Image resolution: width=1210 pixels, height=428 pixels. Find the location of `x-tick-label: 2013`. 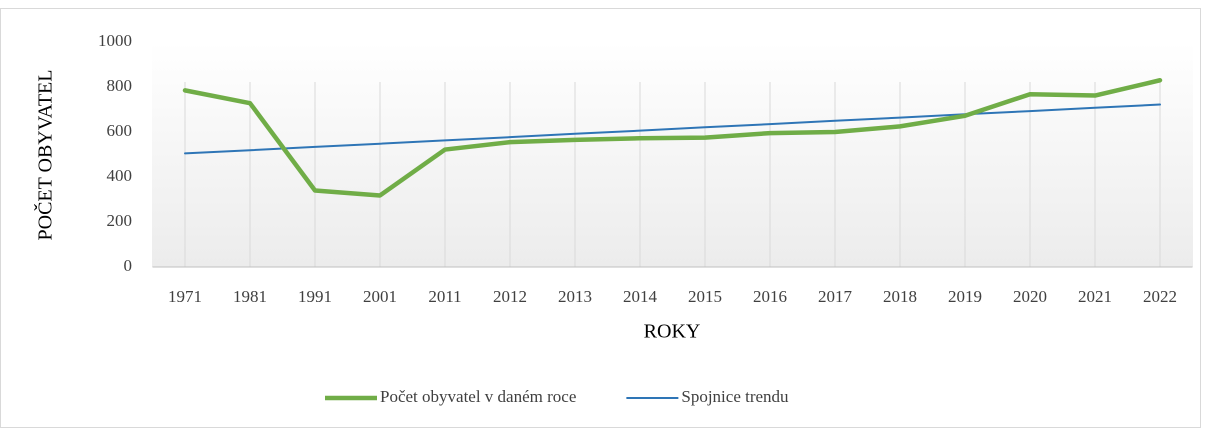

x-tick-label: 2013 is located at coordinates (575, 296).